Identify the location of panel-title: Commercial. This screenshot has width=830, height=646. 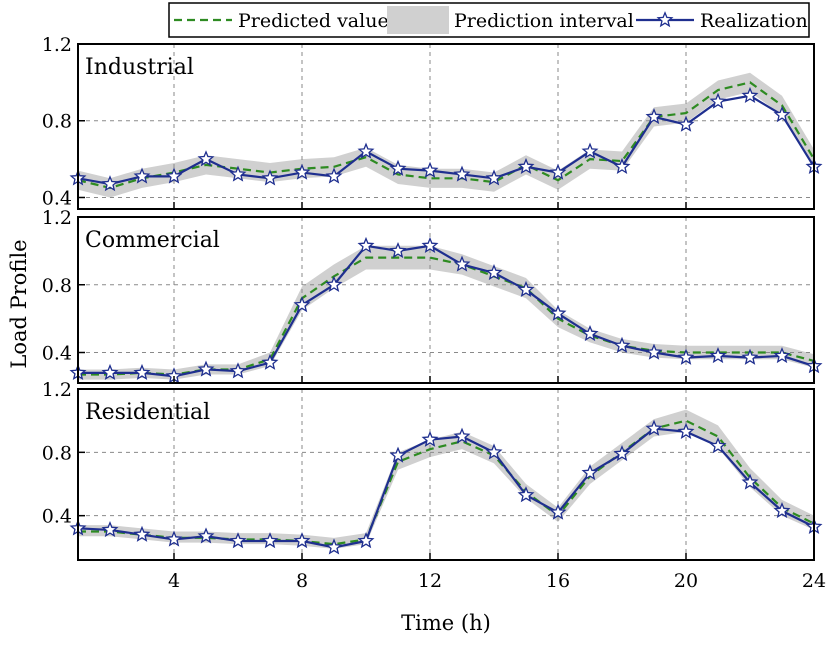
(152, 240).